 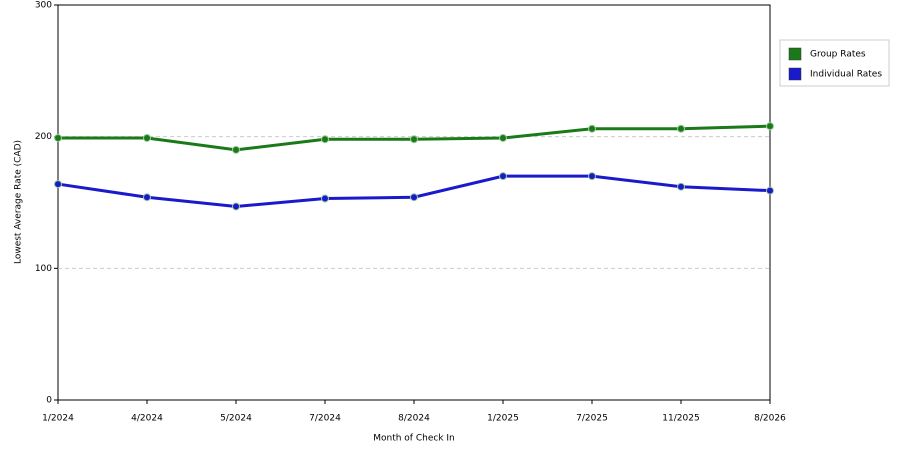 What do you see at coordinates (236, 419) in the screenshot?
I see `x-tick-label: 5/2024` at bounding box center [236, 419].